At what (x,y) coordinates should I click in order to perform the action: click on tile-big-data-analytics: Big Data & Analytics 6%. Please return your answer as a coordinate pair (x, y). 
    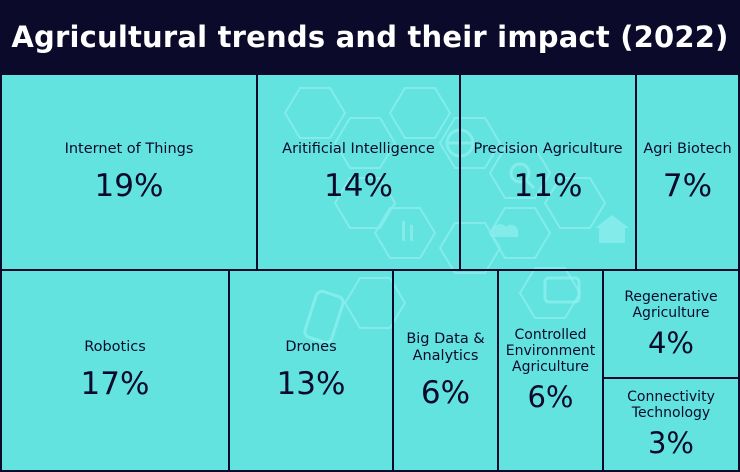
    Looking at the image, I should click on (445, 370).